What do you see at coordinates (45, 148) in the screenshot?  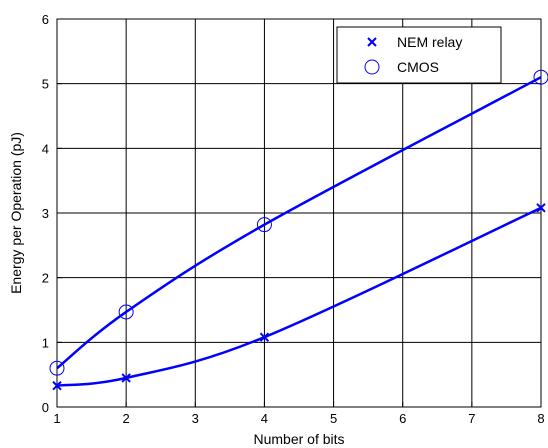 I see `y-tick-label: 4` at bounding box center [45, 148].